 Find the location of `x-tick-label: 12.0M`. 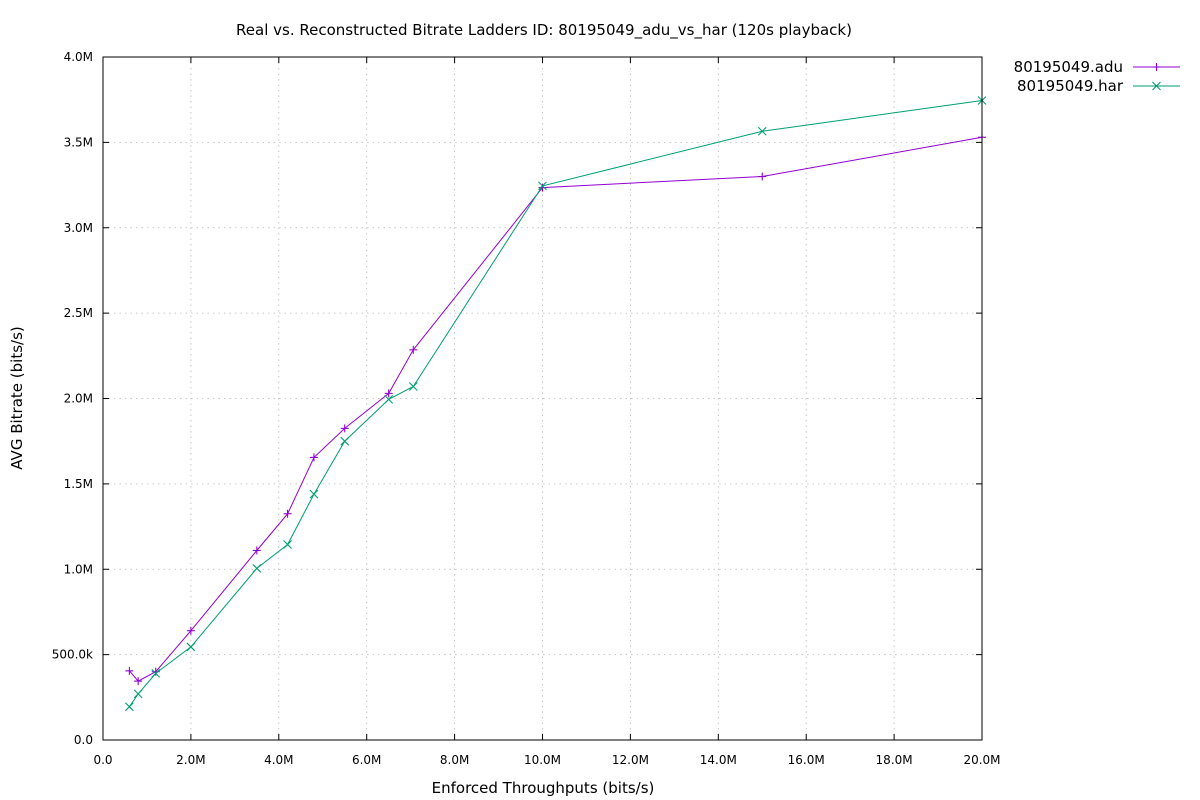

x-tick-label: 12.0M is located at coordinates (630, 760).